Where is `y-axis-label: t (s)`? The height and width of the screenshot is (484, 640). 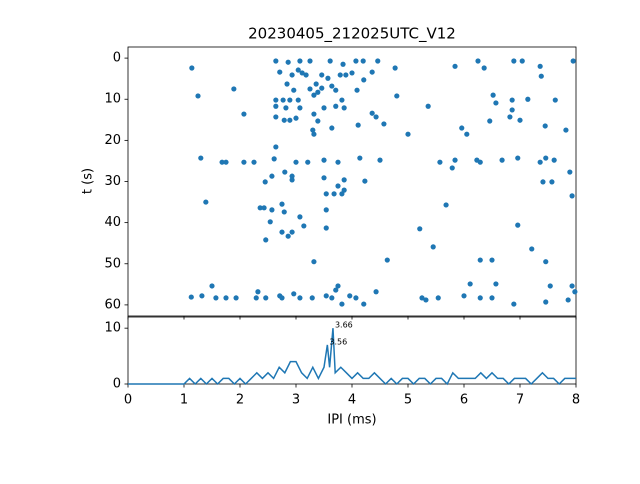 y-axis-label: t (s) is located at coordinates (88, 181).